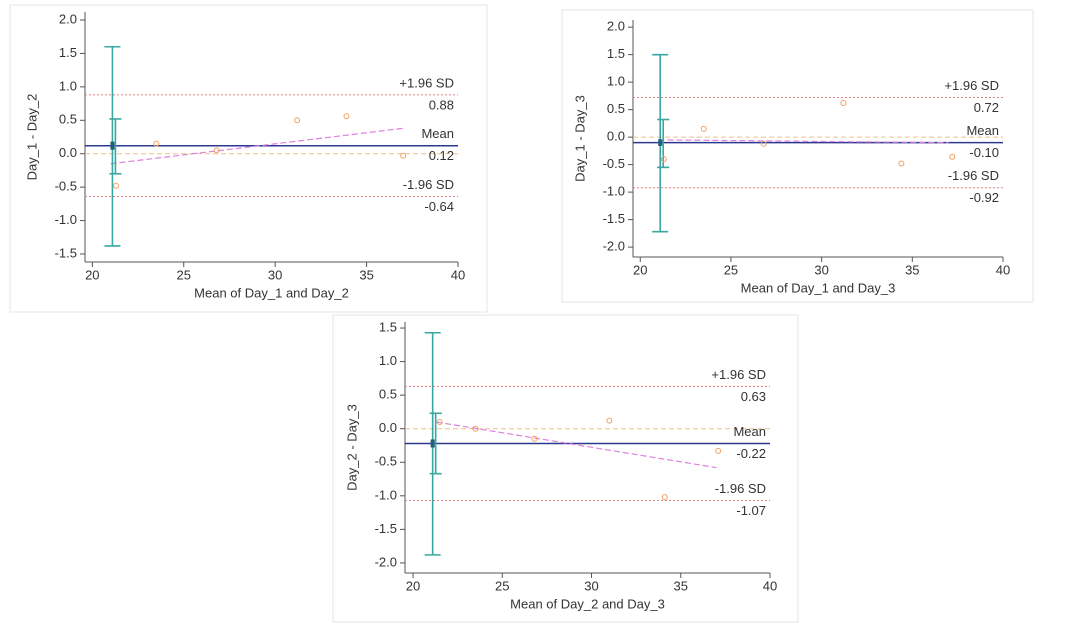  What do you see at coordinates (271, 292) in the screenshot?
I see `x-axis-label: Mean of Day_1 and Day_2` at bounding box center [271, 292].